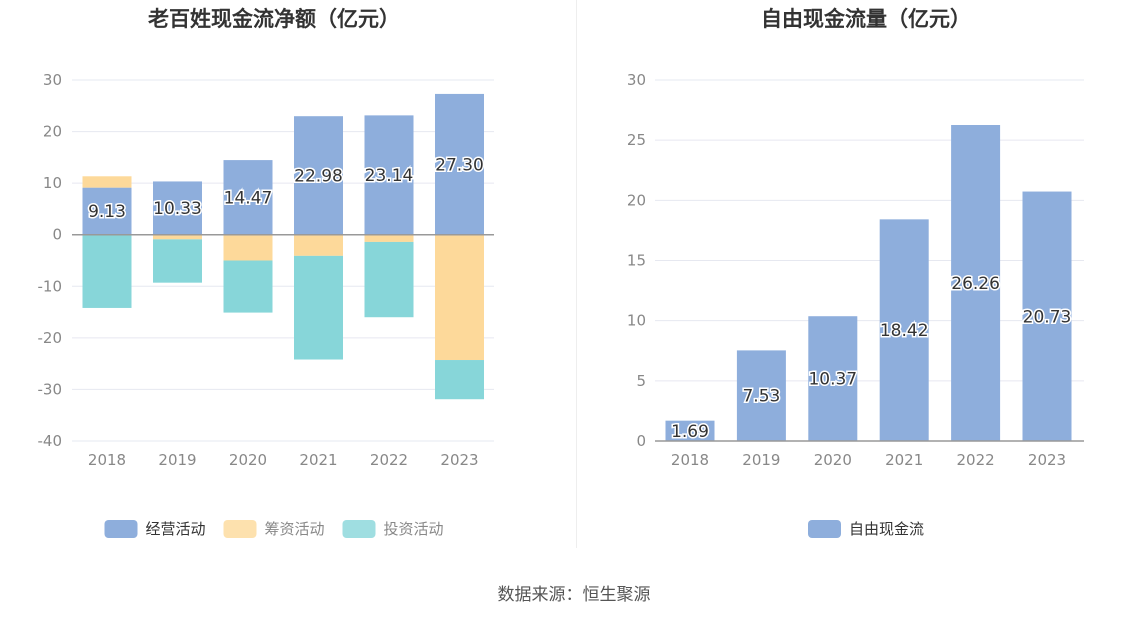 Image resolution: width=1148 pixels, height=623 pixels. What do you see at coordinates (295, 529) in the screenshot?
I see `legend-label: 筹资活动` at bounding box center [295, 529].